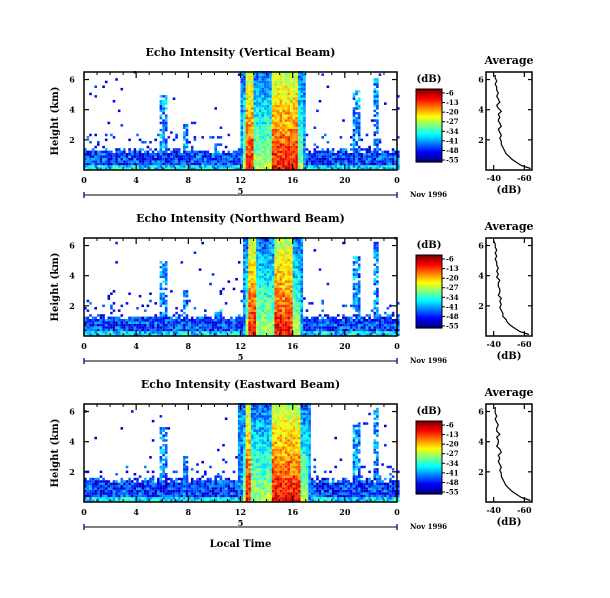 This screenshot has height=598, width=610. I want to click on avg-x-axis-label: (dB), so click(509, 356).